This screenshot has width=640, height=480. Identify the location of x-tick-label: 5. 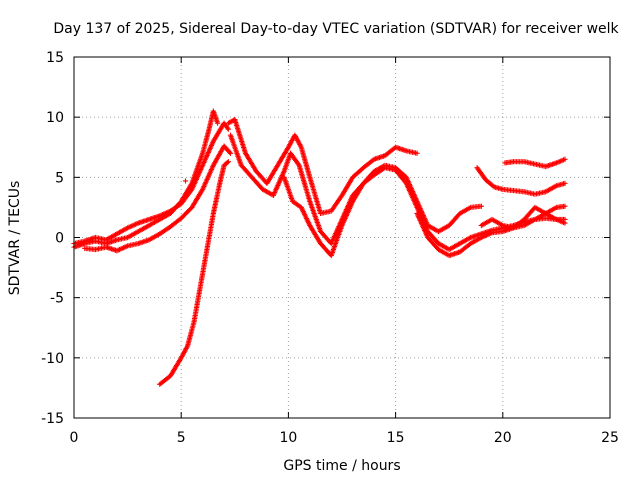
(181, 438).